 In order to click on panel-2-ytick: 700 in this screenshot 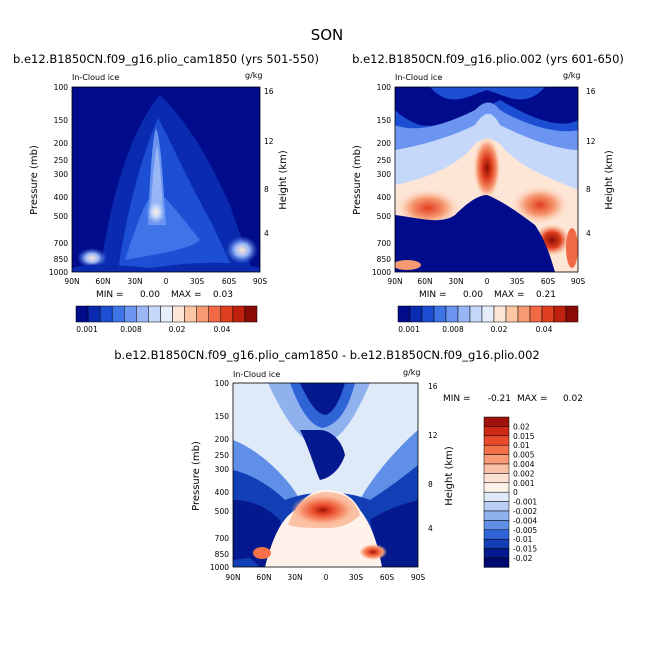, I will do `click(384, 243)`.